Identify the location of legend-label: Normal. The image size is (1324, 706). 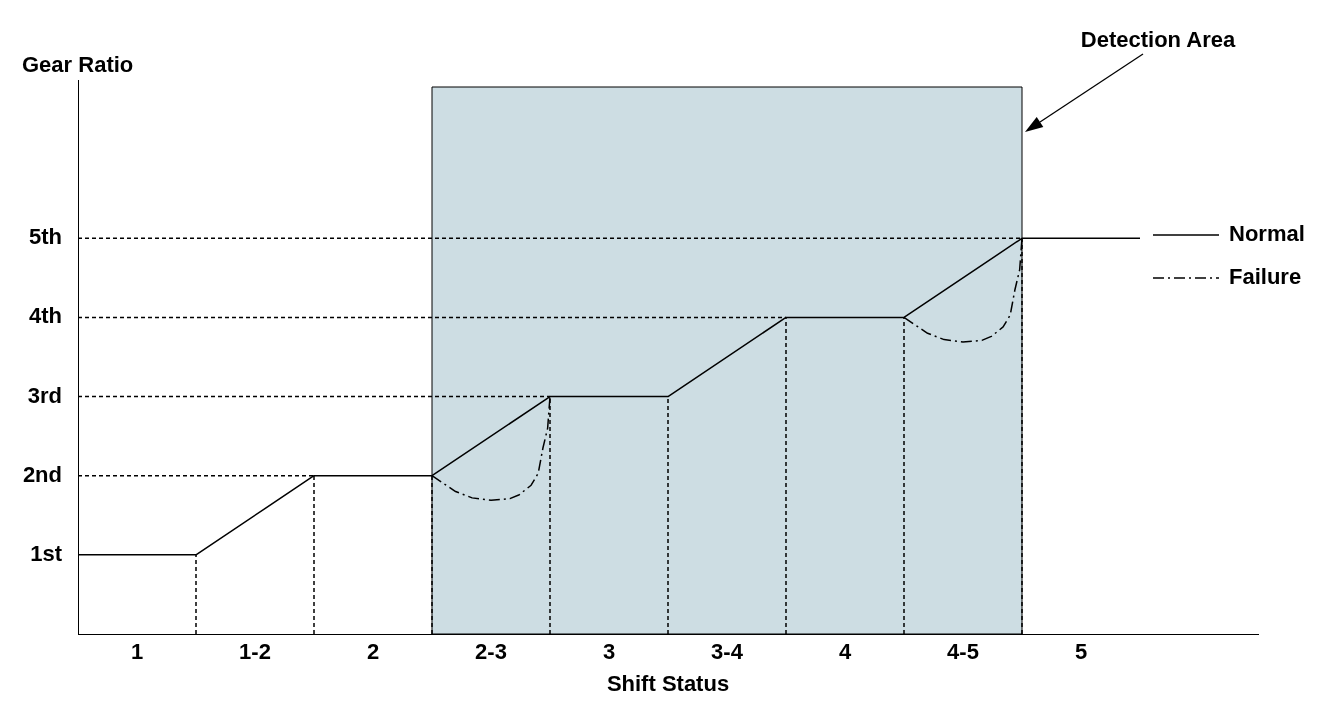
(1267, 234).